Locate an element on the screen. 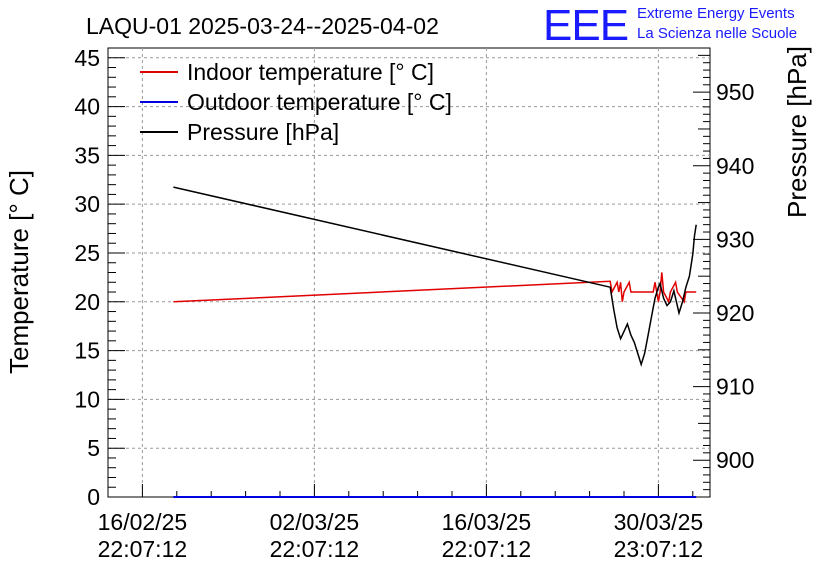 The width and height of the screenshot is (836, 572). y-tick-label: 30 is located at coordinates (87, 204).